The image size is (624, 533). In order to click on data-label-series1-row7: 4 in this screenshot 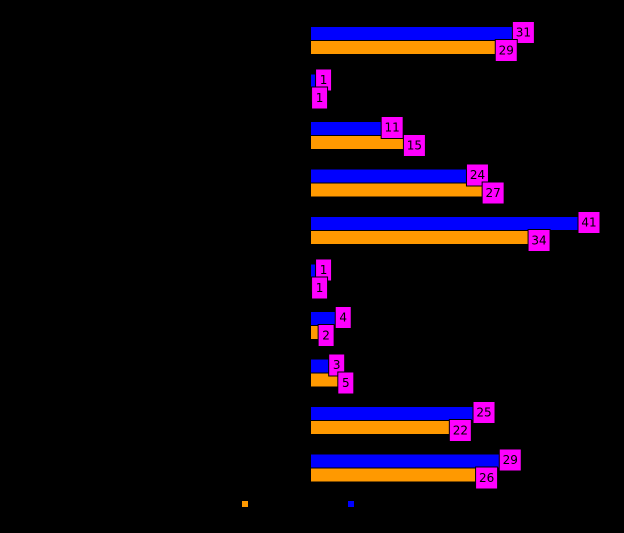, I will do `click(343, 317)`.